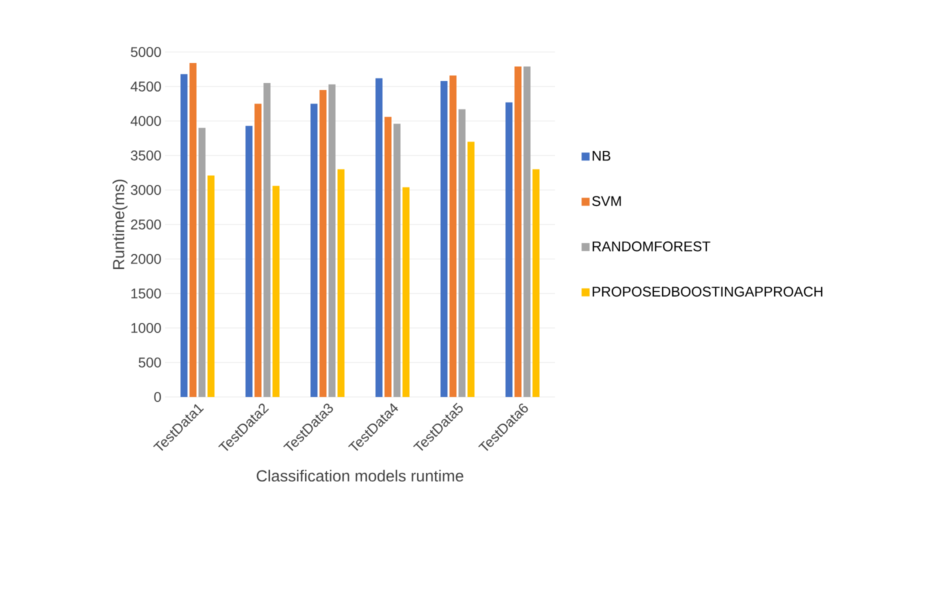 The height and width of the screenshot is (594, 940). Describe the element at coordinates (651, 246) in the screenshot. I see `legend-label: RANDOMFOREST` at that location.